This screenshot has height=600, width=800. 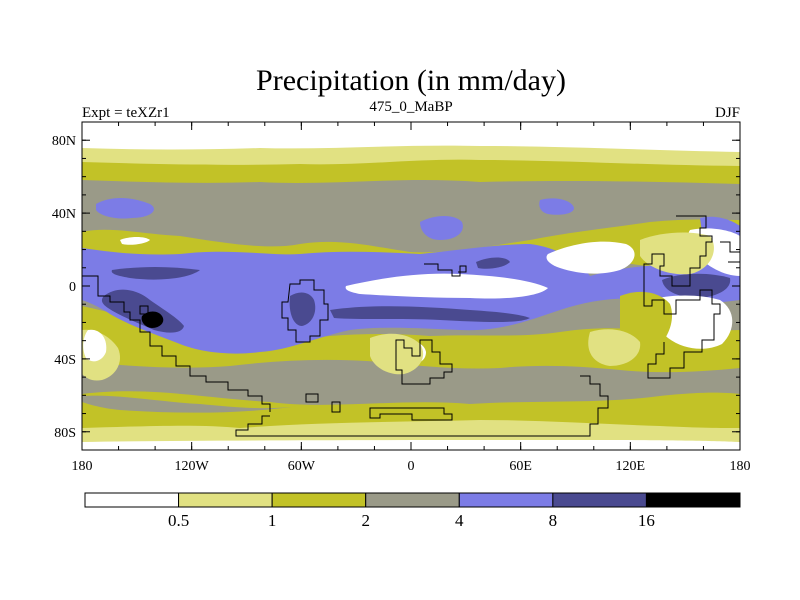 I want to click on x-tick-label: 120E, so click(x=631, y=466).